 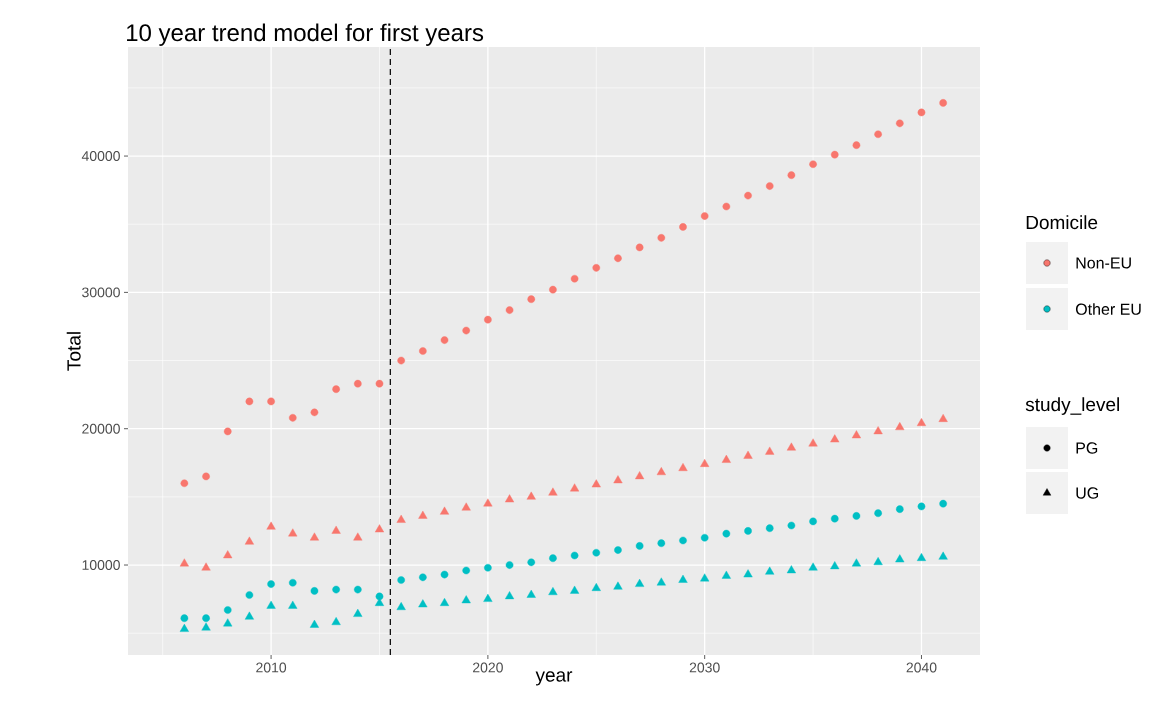 I want to click on y-tick-label: 30000, so click(x=101, y=292).